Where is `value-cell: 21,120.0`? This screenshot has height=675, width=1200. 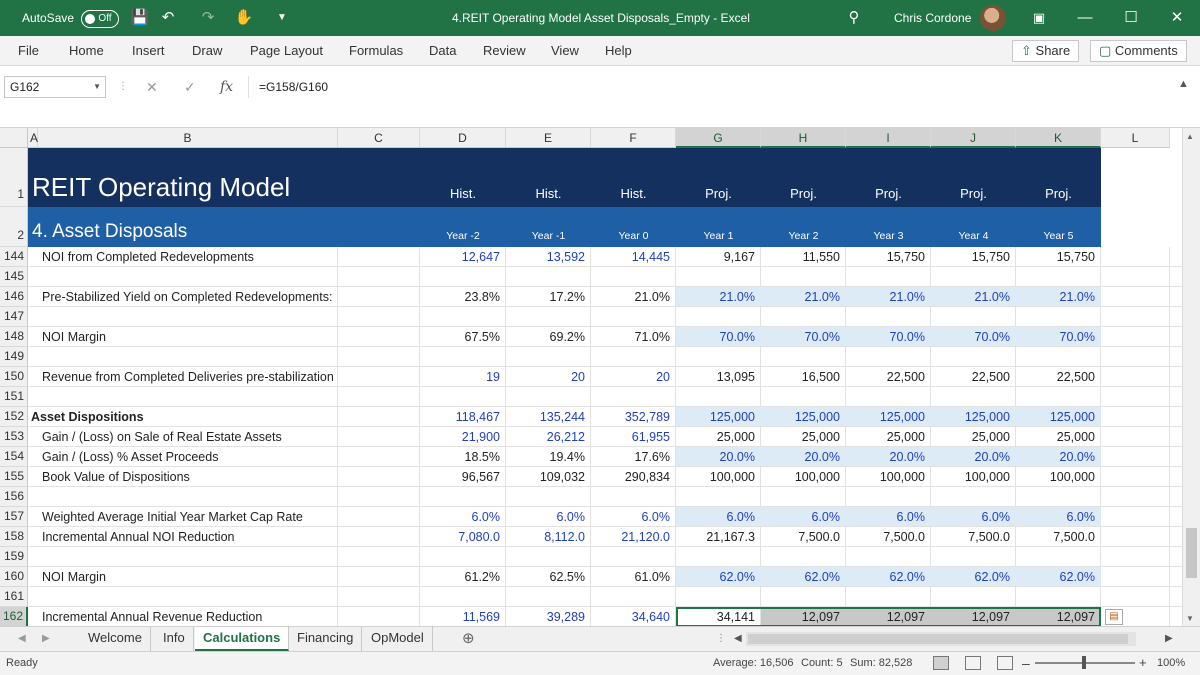 value-cell: 21,120.0 is located at coordinates (645, 537).